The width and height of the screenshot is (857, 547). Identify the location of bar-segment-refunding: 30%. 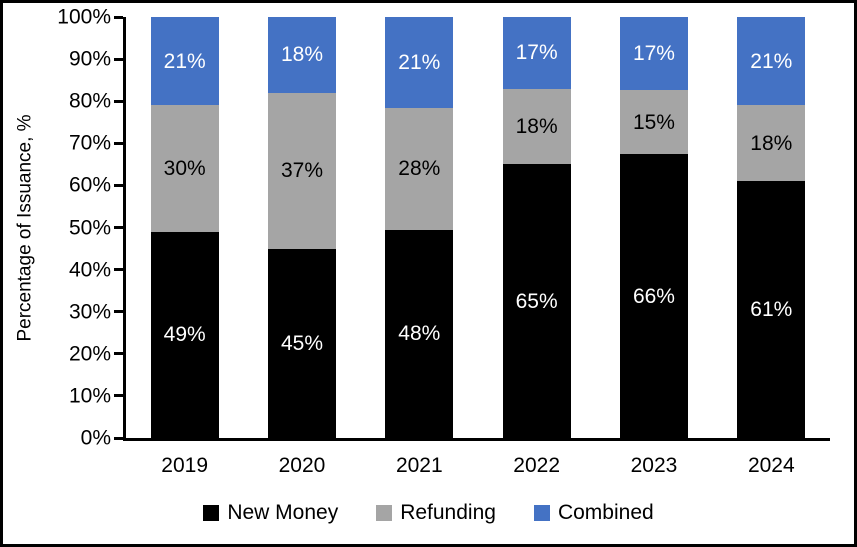
(184, 168).